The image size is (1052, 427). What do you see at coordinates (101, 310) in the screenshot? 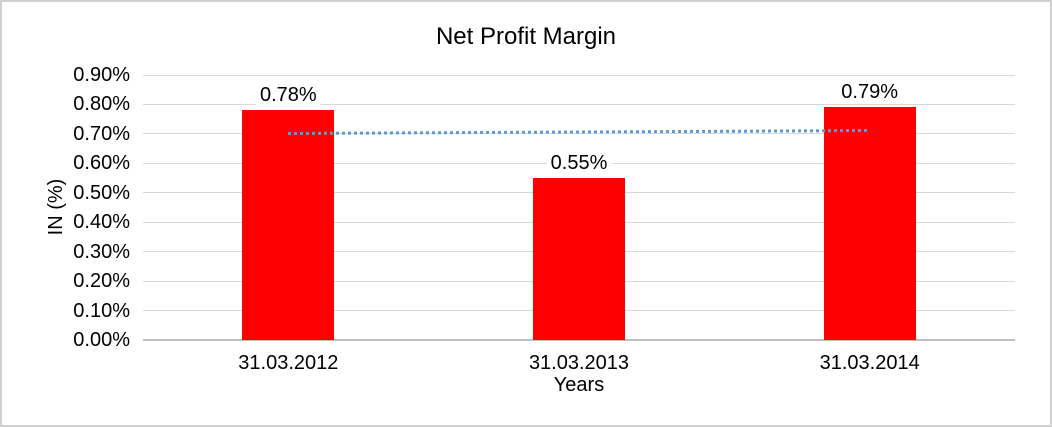
I see `y-tick-label: 0.10%` at bounding box center [101, 310].